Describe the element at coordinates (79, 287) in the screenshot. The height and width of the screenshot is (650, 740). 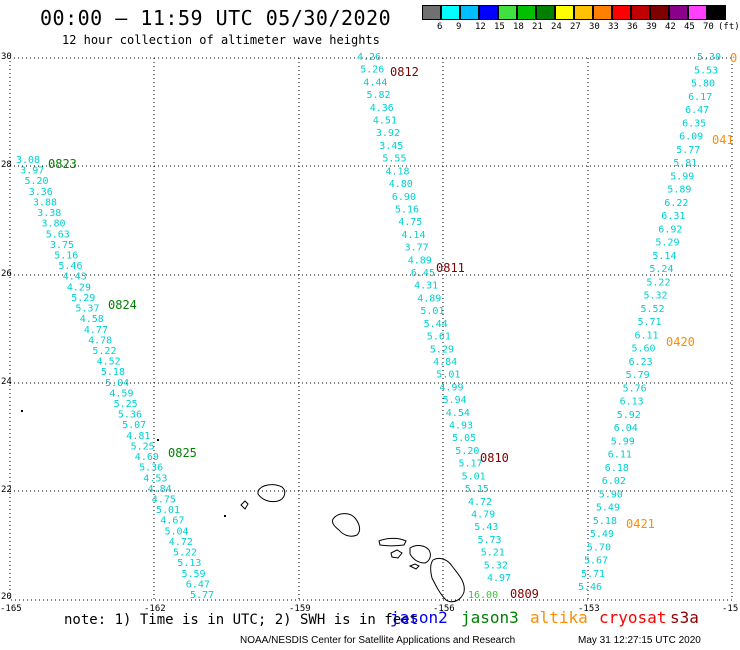
I see `wave-height-value: 4.29` at that location.